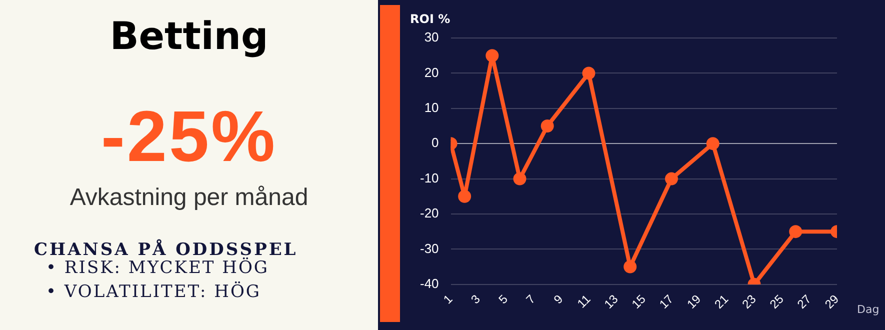  Describe the element at coordinates (832, 302) in the screenshot. I see `x-tick-label: 29` at that location.